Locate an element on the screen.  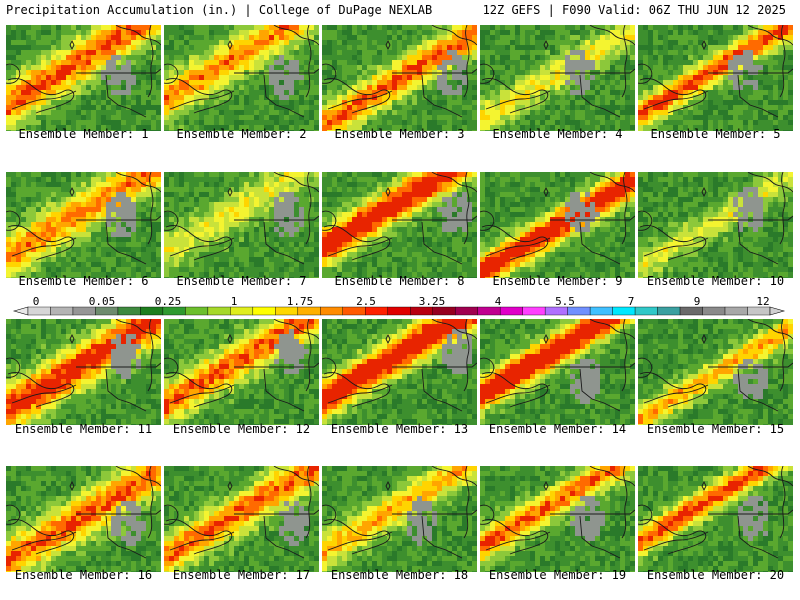
ensemble-member-label: Ensemble Member: 12 is located at coordinates (241, 429).